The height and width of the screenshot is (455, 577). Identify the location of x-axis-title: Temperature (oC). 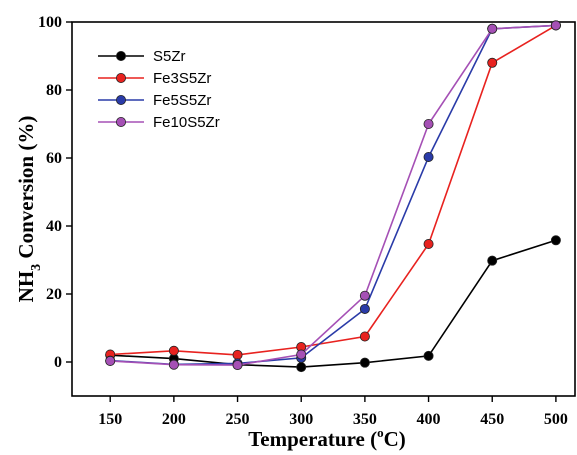
(327, 438).